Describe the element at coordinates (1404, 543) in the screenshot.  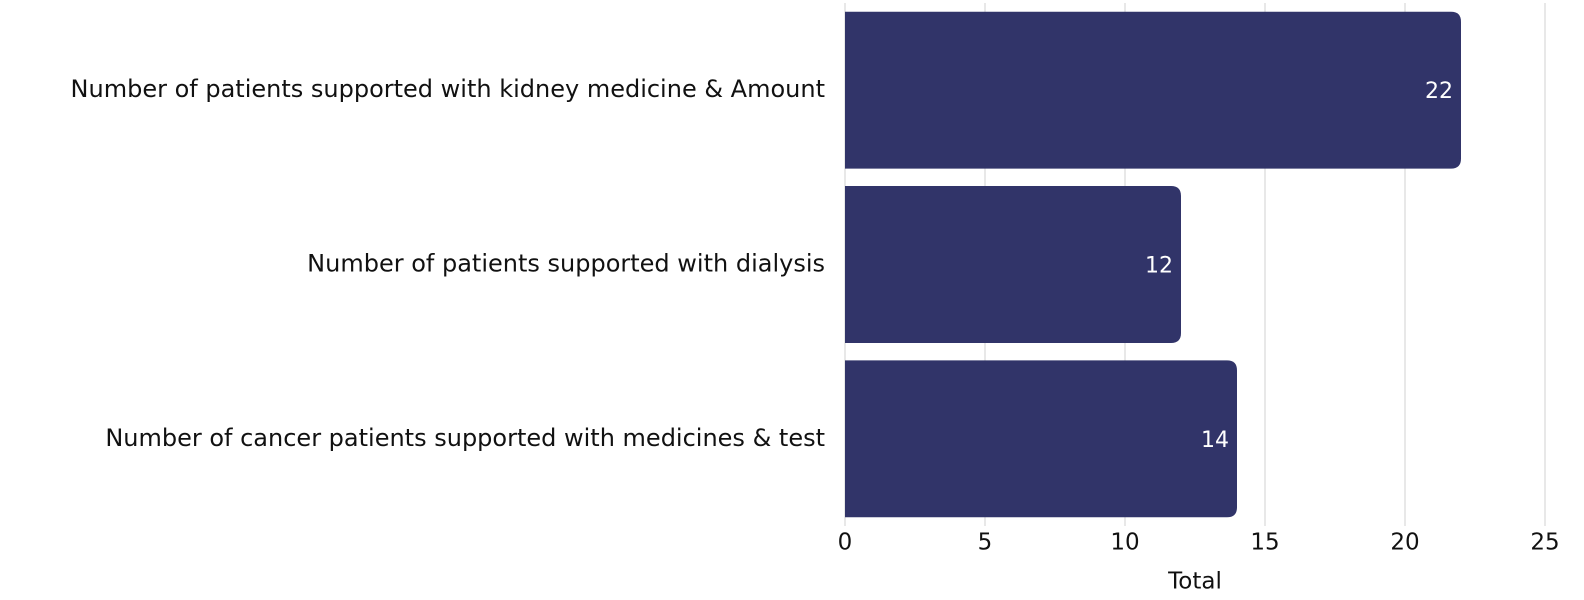
I see `x-tick-label: 20` at that location.